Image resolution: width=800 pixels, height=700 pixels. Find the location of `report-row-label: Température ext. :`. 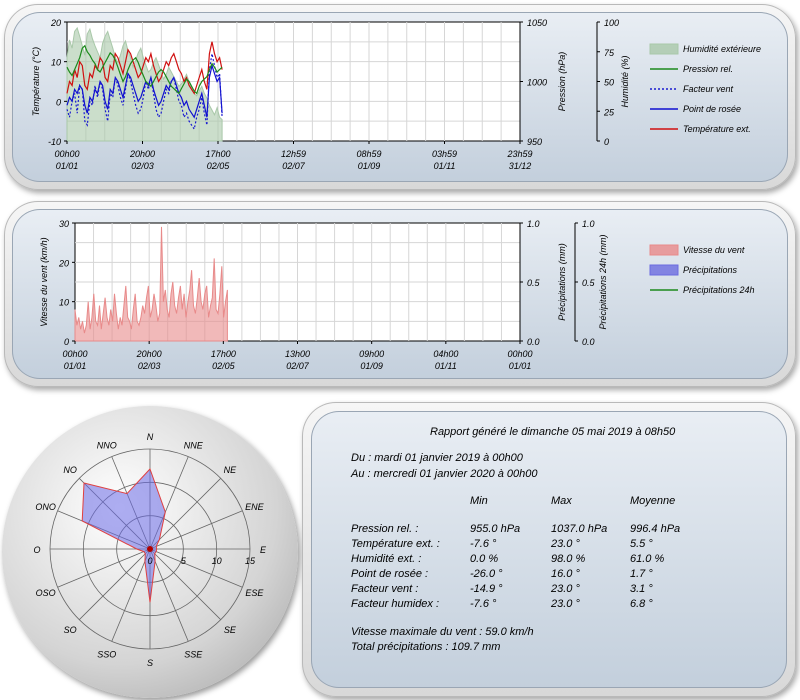

report-row-label: Température ext. : is located at coordinates (395, 544).